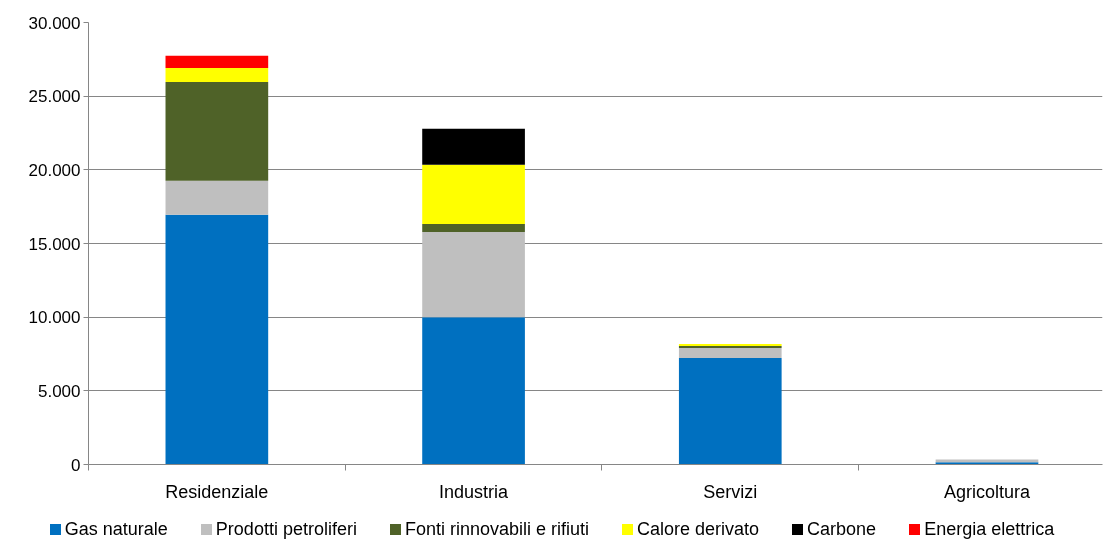  Describe the element at coordinates (54, 23) in the screenshot. I see `y-tick-label: 30.000` at that location.